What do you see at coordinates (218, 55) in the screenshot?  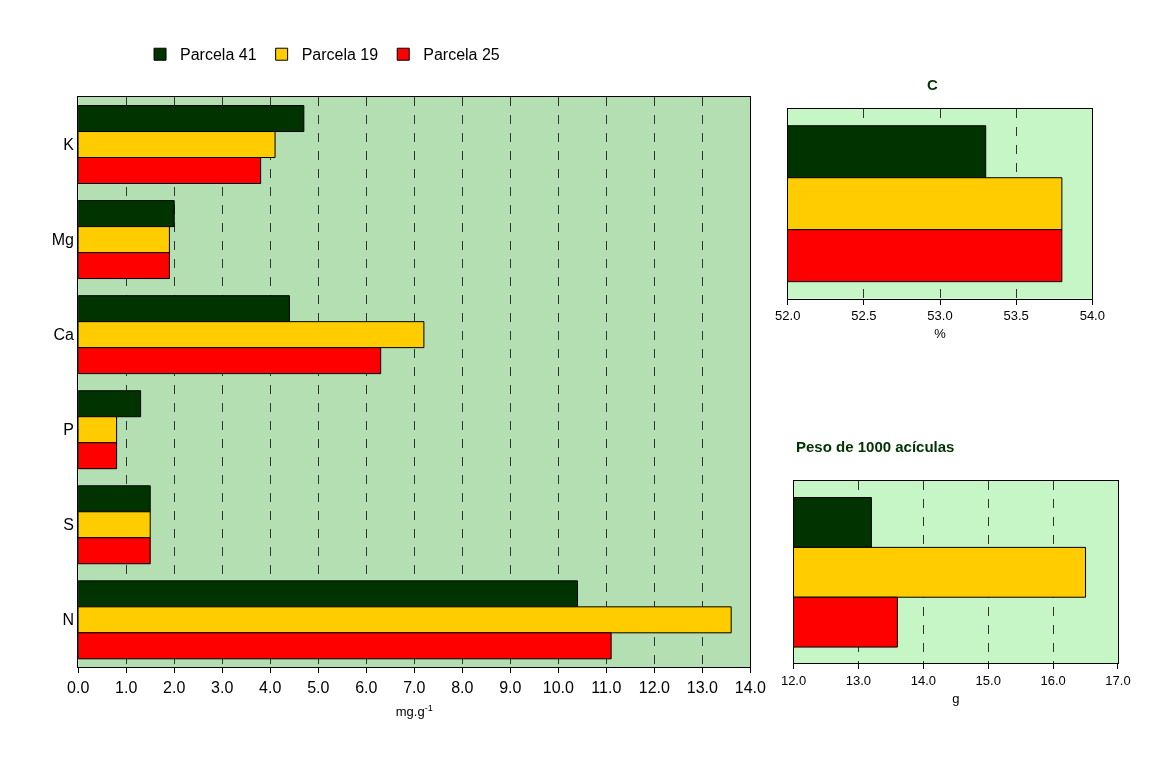 I see `legend-label: Parcela 41` at bounding box center [218, 55].